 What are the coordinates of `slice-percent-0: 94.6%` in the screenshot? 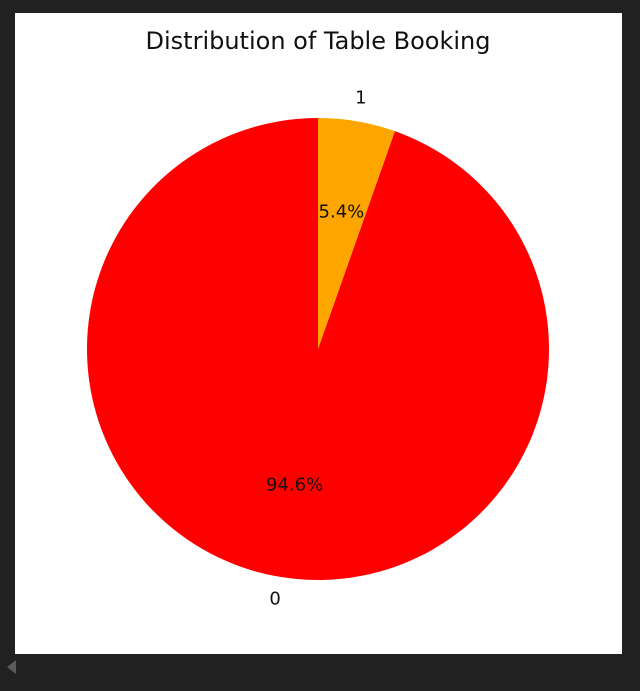 It's located at (294, 485).